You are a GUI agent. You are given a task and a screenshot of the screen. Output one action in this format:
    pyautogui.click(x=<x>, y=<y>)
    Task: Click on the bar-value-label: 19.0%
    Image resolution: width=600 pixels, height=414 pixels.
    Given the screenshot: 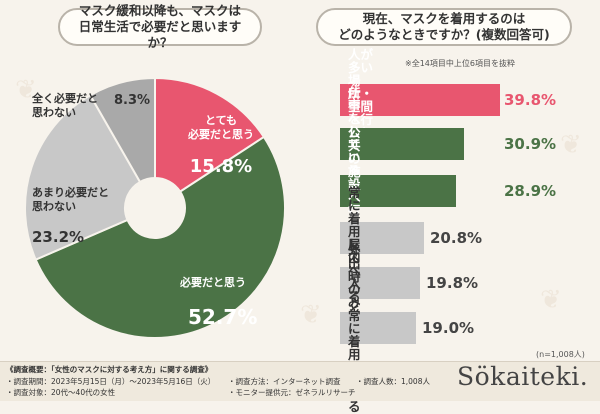 What is the action you would take?
    pyautogui.click(x=448, y=328)
    